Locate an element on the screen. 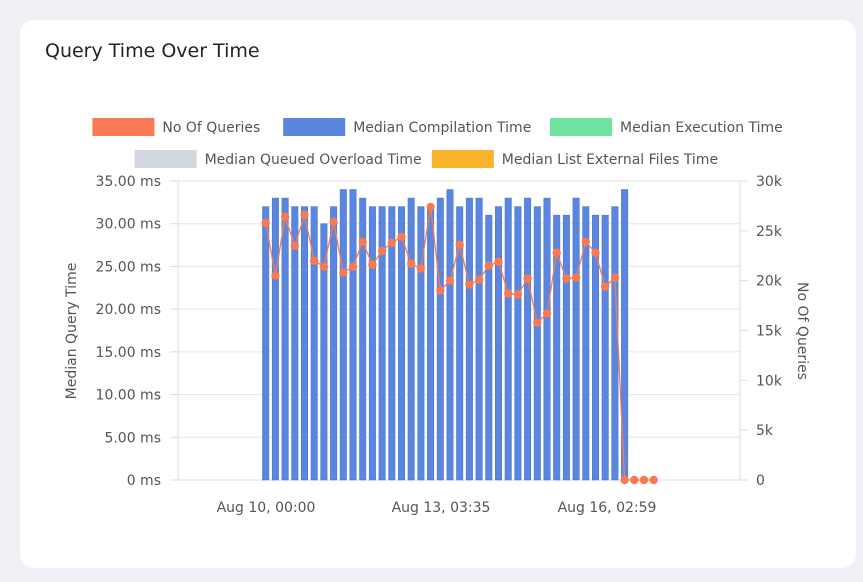 Image resolution: width=863 pixels, height=582 pixels. right-tick-label: 15k is located at coordinates (769, 332).